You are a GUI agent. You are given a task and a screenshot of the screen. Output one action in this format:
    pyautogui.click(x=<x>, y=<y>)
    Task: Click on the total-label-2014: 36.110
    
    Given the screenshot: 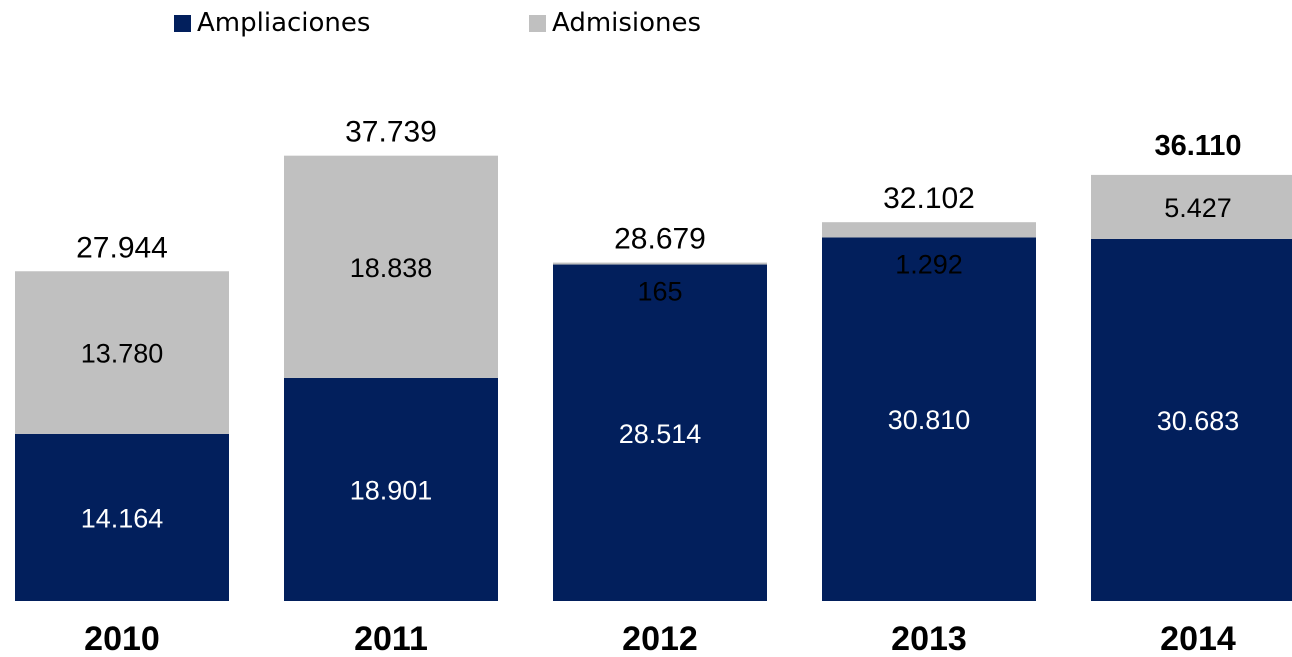 What is the action you would take?
    pyautogui.click(x=1197, y=146)
    